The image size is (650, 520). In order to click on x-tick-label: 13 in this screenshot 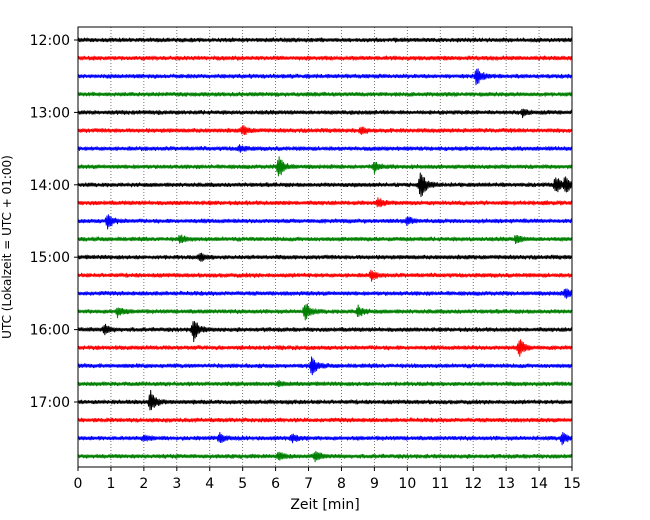, I will do `click(506, 484)`.